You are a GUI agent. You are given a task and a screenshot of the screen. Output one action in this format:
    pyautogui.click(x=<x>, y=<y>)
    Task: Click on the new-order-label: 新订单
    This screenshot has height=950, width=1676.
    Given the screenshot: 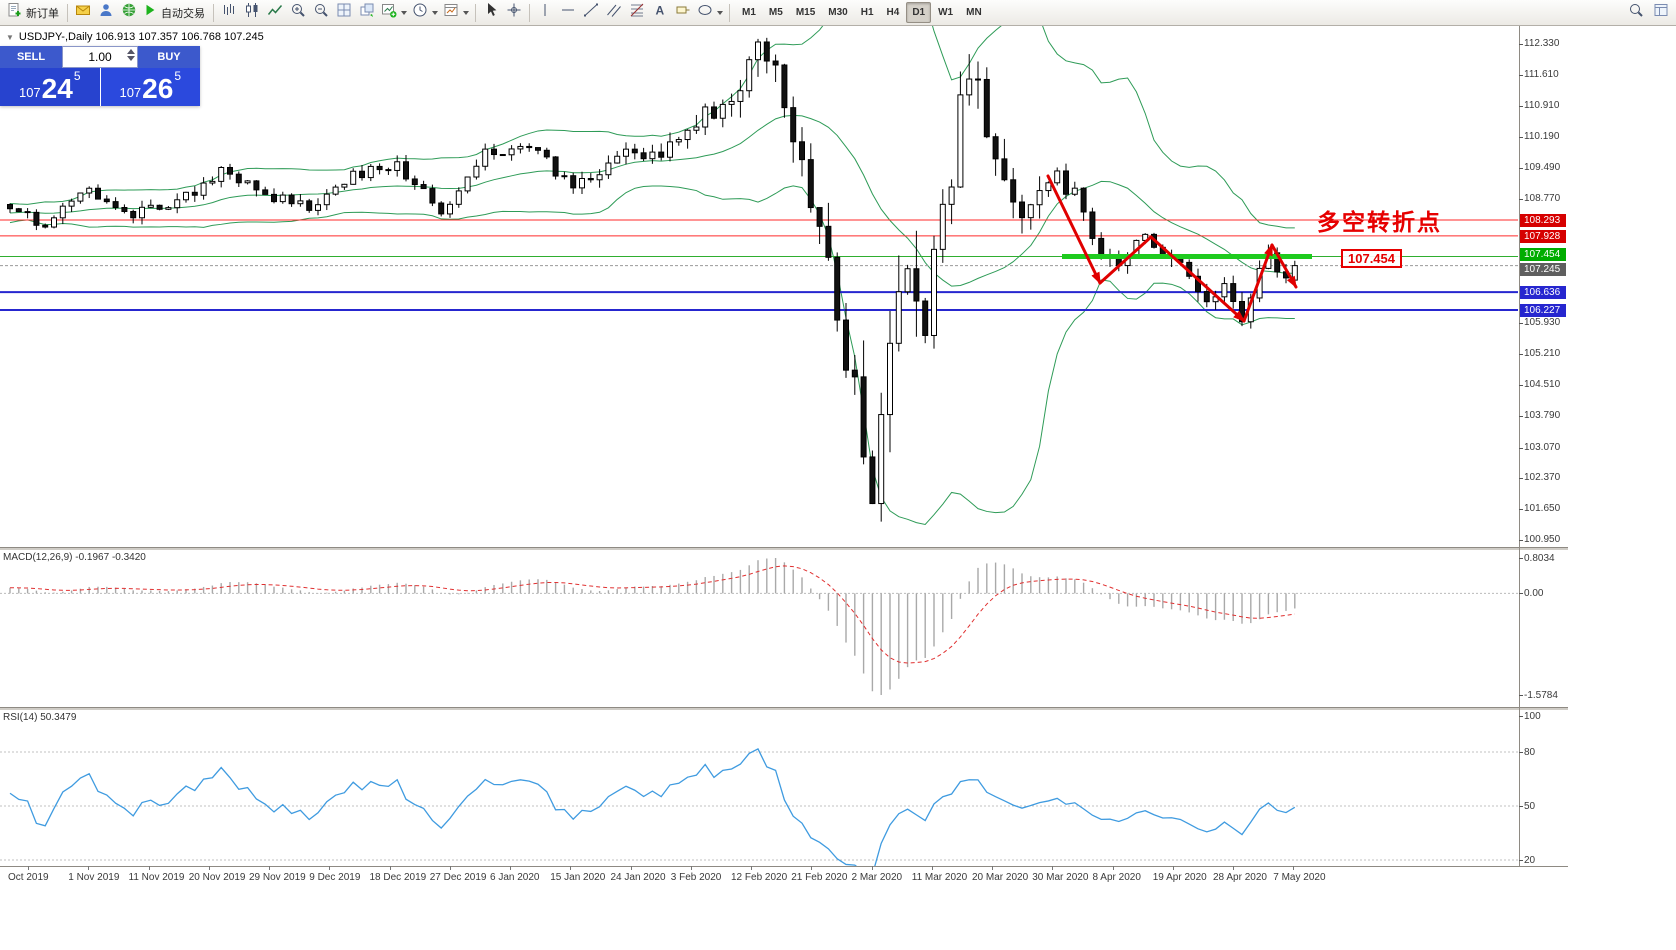 What is the action you would take?
    pyautogui.click(x=42, y=13)
    